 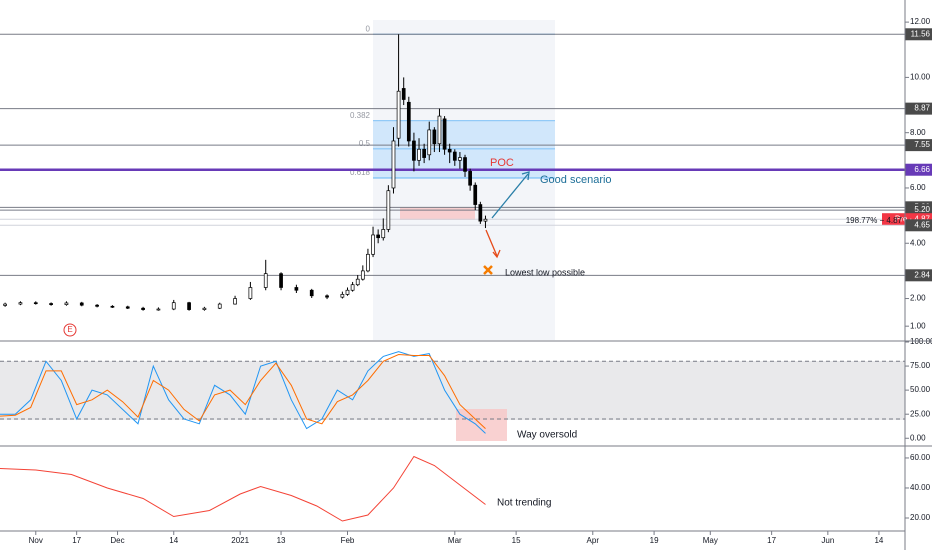 I want to click on x-tick-label: 15, so click(x=516, y=540).